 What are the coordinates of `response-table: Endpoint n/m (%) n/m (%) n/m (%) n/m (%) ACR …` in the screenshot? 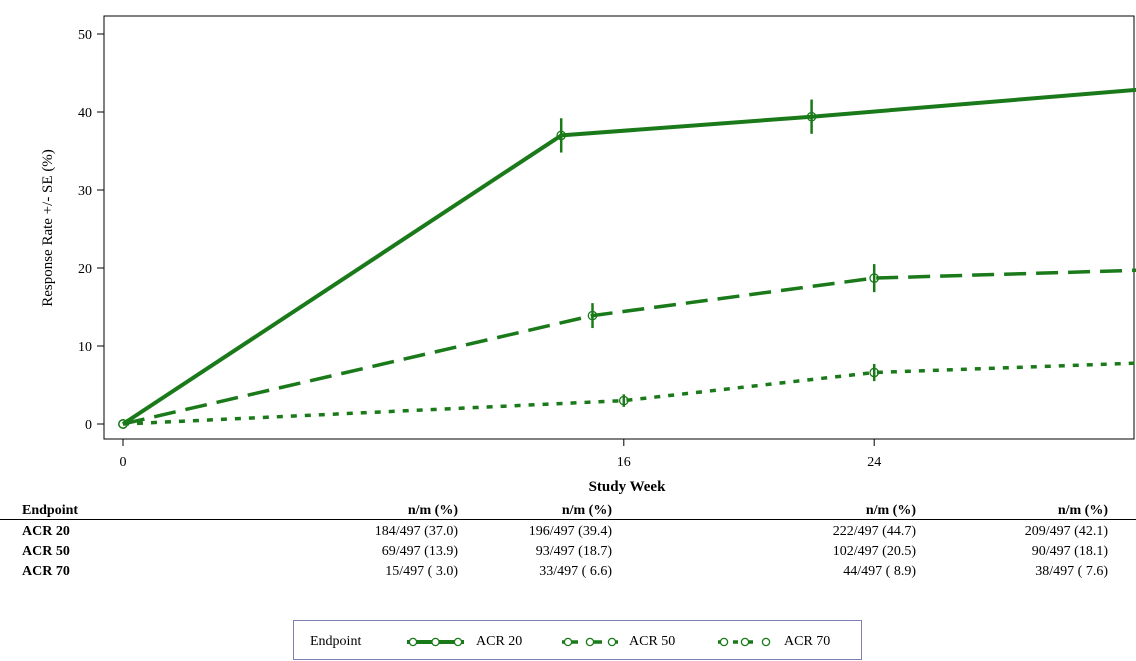 It's located at (568, 543).